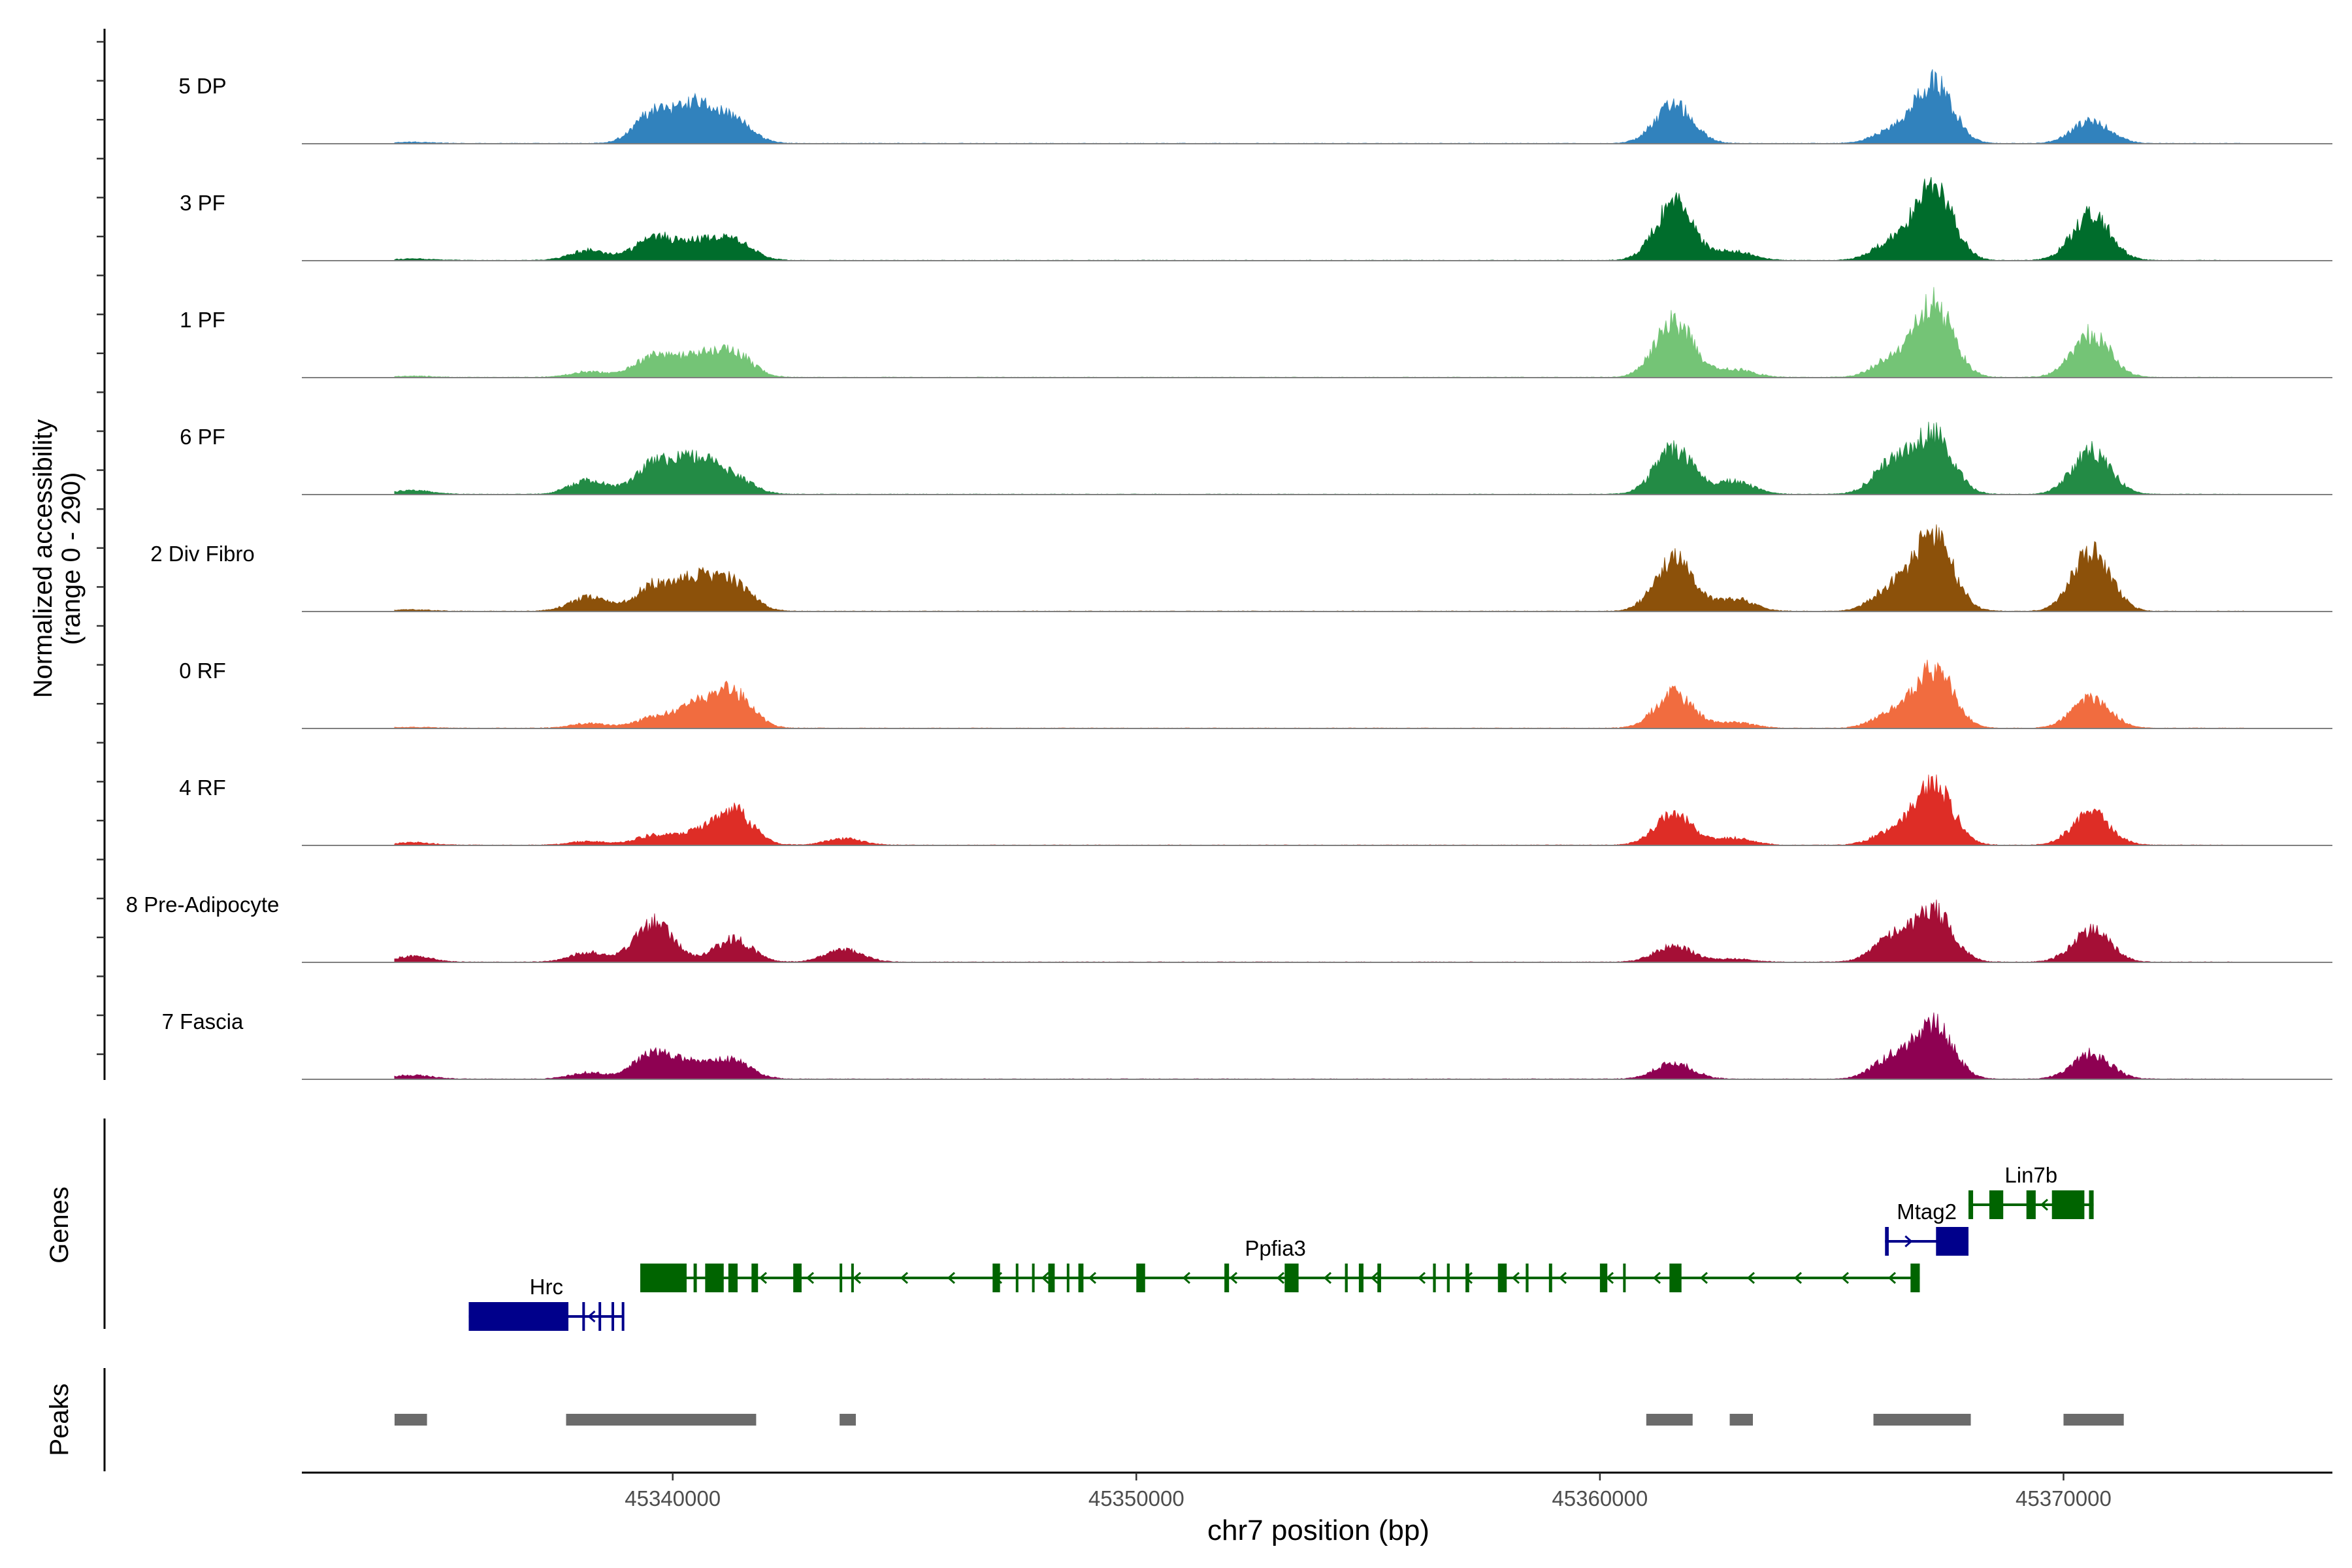 The width and height of the screenshot is (2352, 1568). I want to click on gene-label: Ppfia3, so click(1275, 1248).